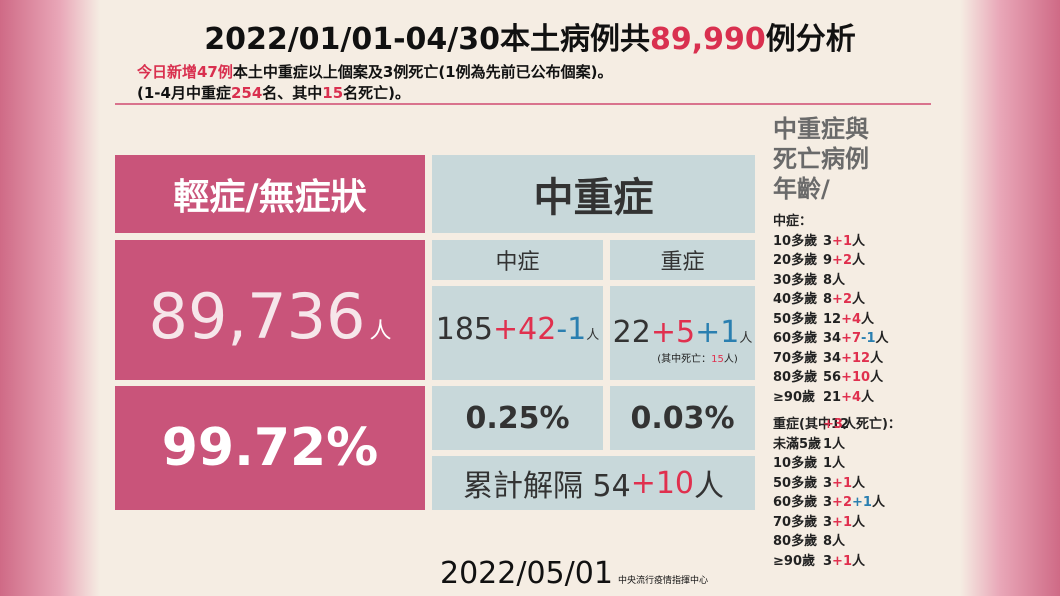 The width and height of the screenshot is (1060, 596). What do you see at coordinates (821, 129) in the screenshot?
I see `heading-line: 中重症與` at bounding box center [821, 129].